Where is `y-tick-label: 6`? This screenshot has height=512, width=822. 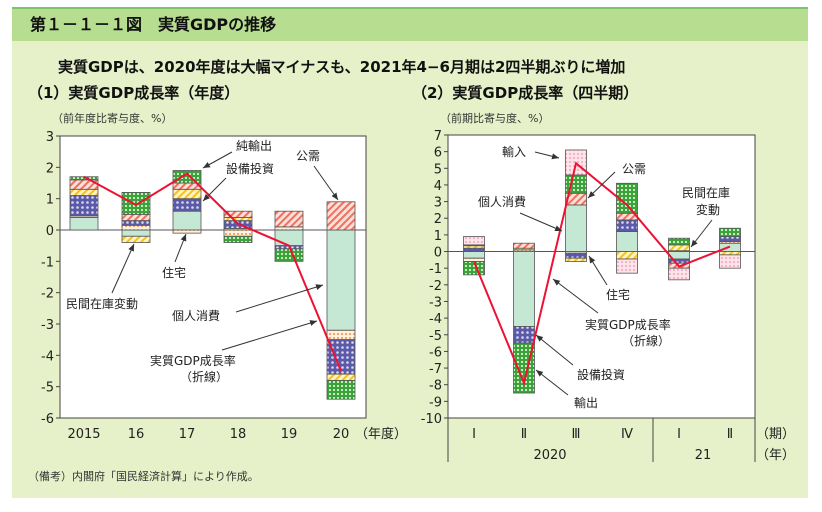
y-tick-label: 6 is located at coordinates (438, 153).